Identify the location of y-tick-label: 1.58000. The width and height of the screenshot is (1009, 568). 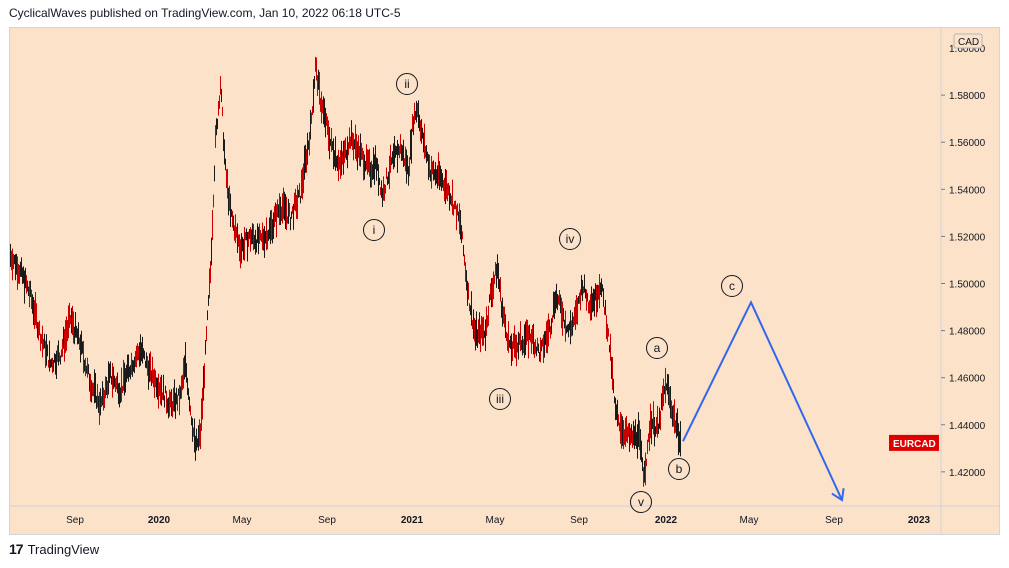
(967, 96).